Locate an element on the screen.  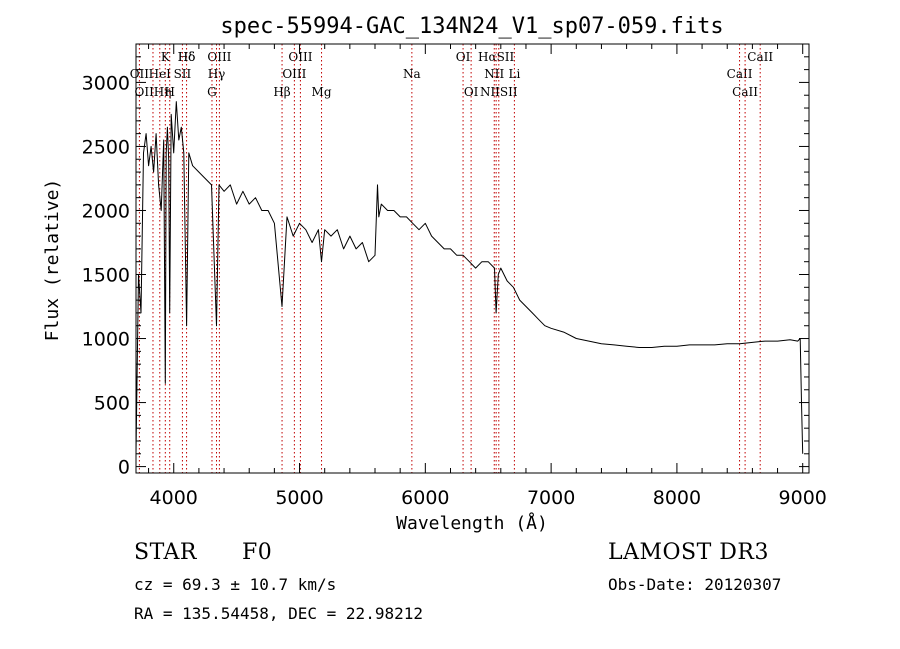
spectral-line-label: Na is located at coordinates (412, 74).